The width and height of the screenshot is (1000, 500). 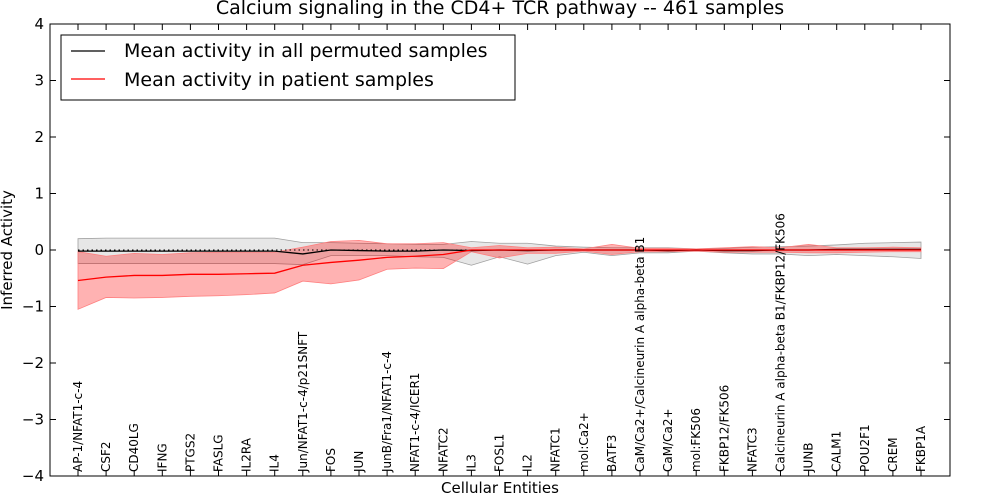 What do you see at coordinates (556, 449) in the screenshot?
I see `x-tick-label: NFATC1` at bounding box center [556, 449].